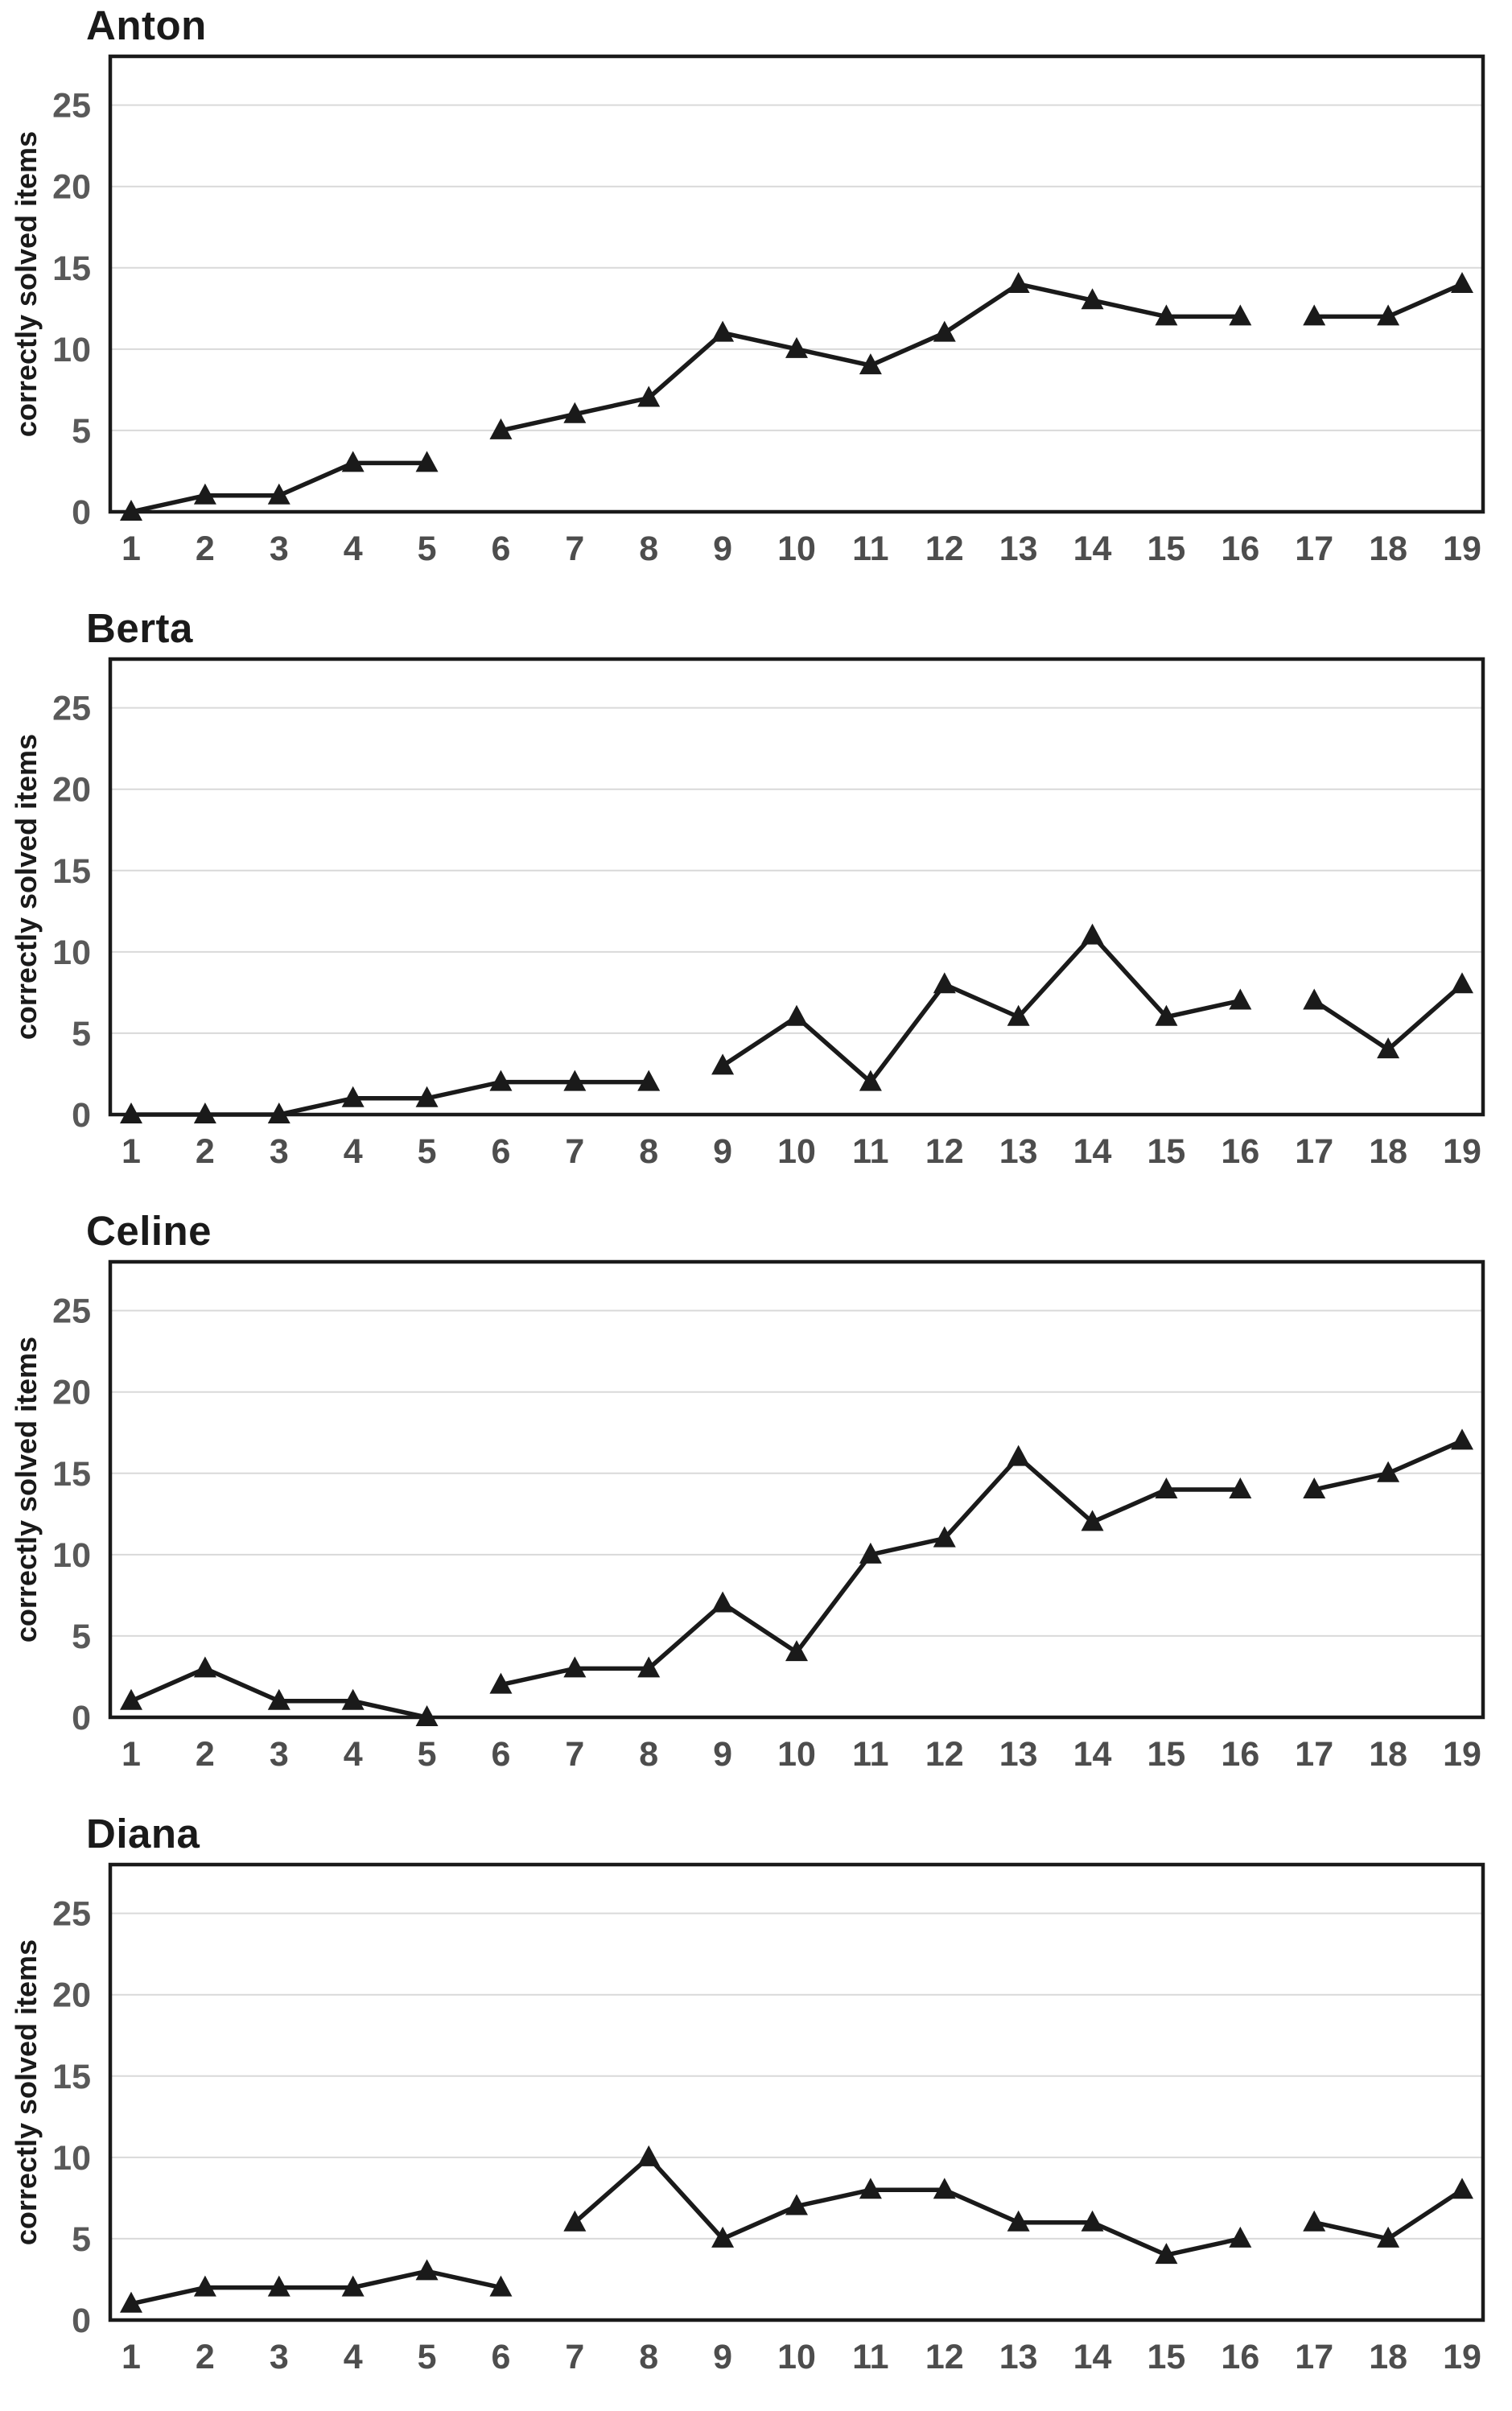 This screenshot has height=2411, width=1512. I want to click on x-tick-label: 18, so click(1388, 1151).